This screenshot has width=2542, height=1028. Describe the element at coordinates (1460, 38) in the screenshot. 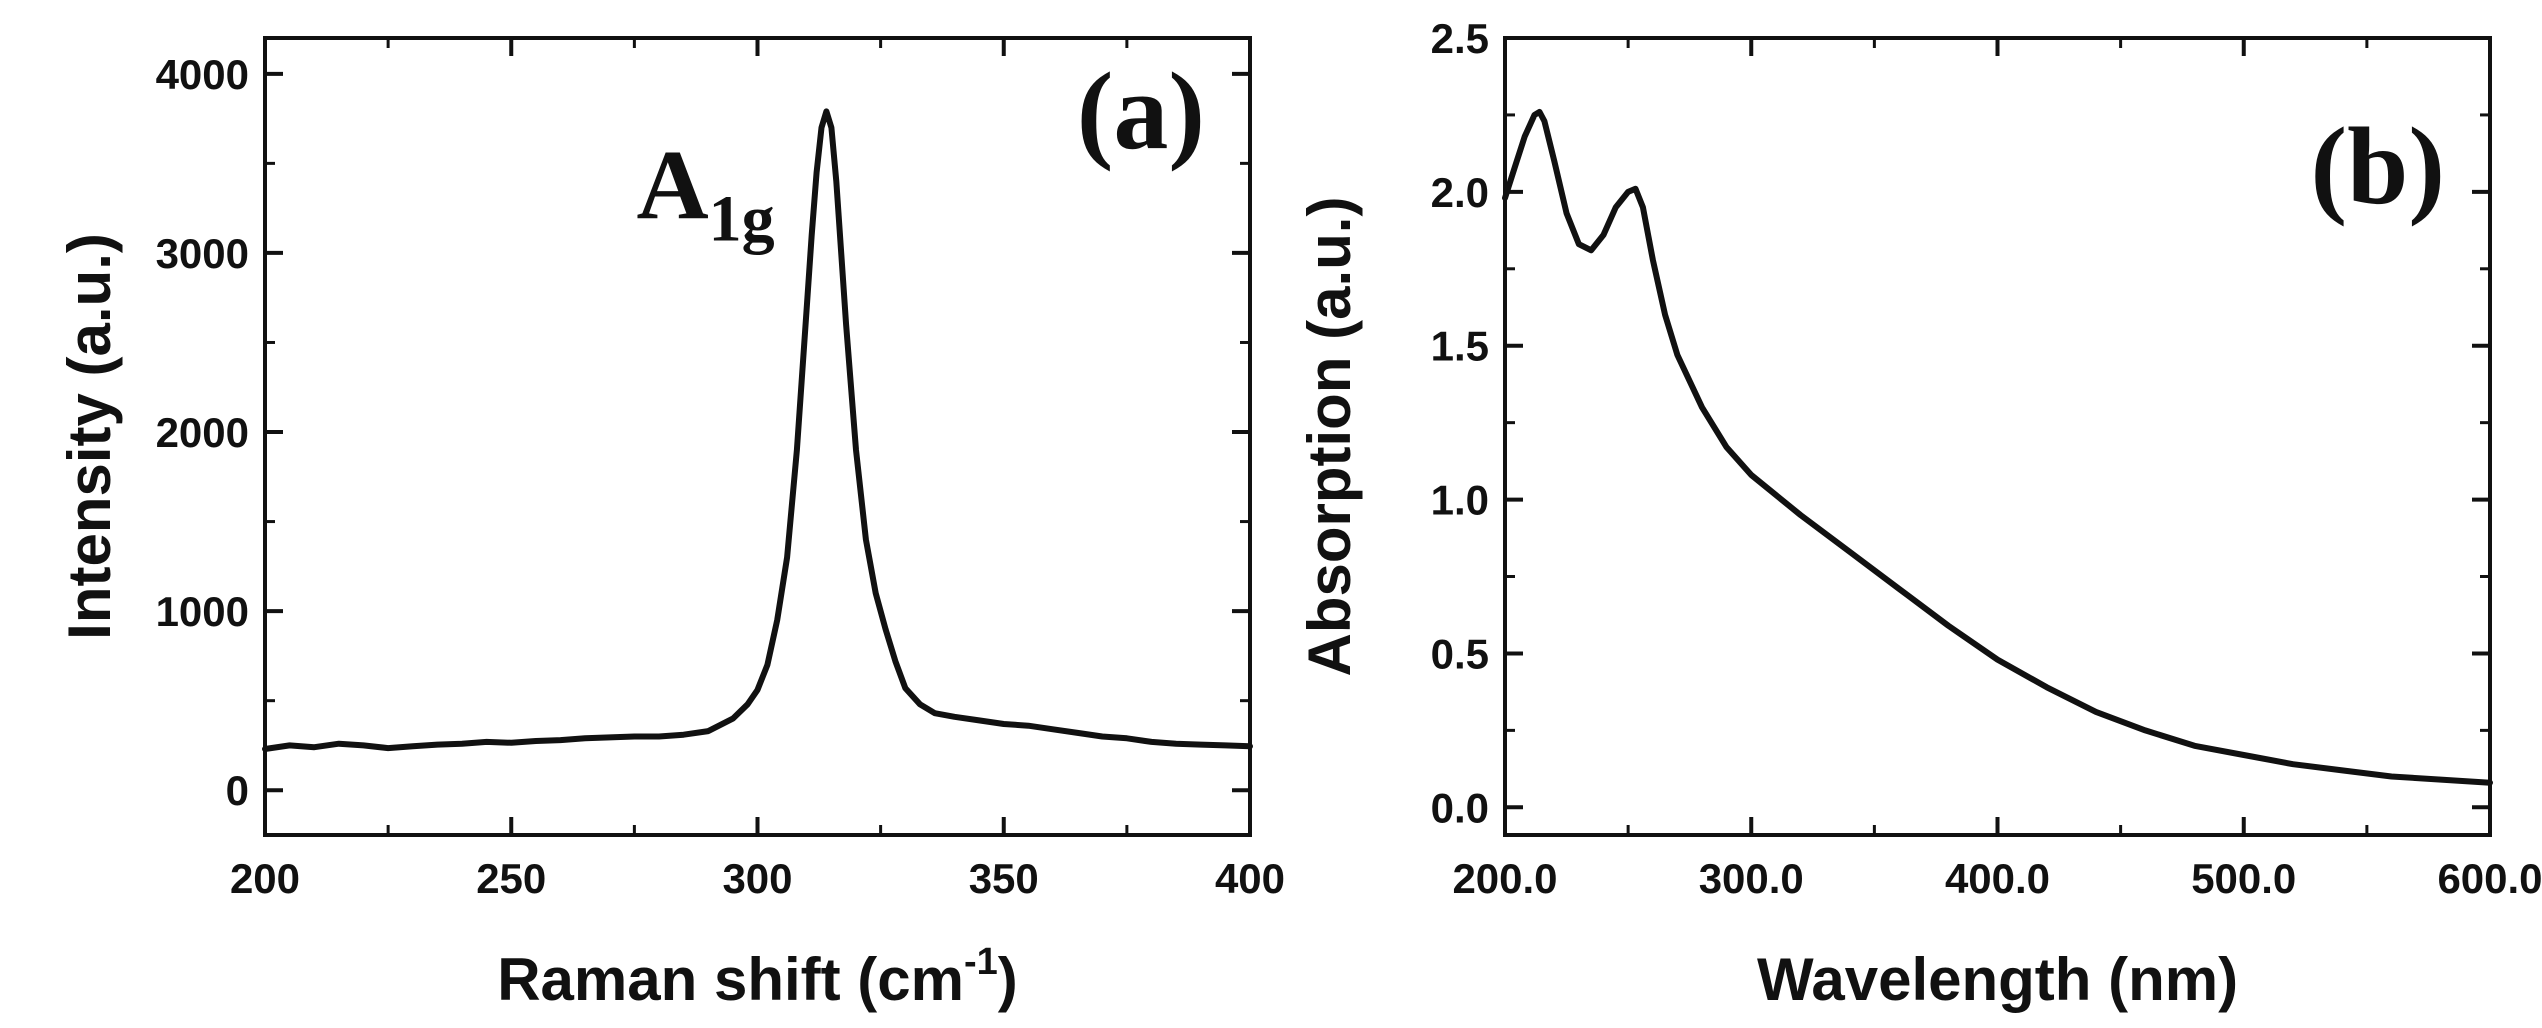

I see `y-tick-label: 2.5` at that location.